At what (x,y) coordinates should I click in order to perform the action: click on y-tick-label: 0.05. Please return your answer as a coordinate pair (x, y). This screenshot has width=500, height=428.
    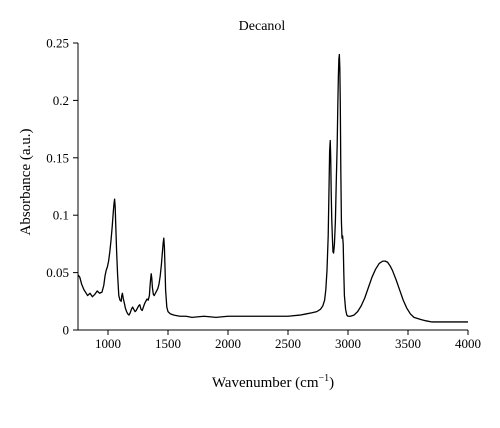
    Looking at the image, I should click on (57, 272).